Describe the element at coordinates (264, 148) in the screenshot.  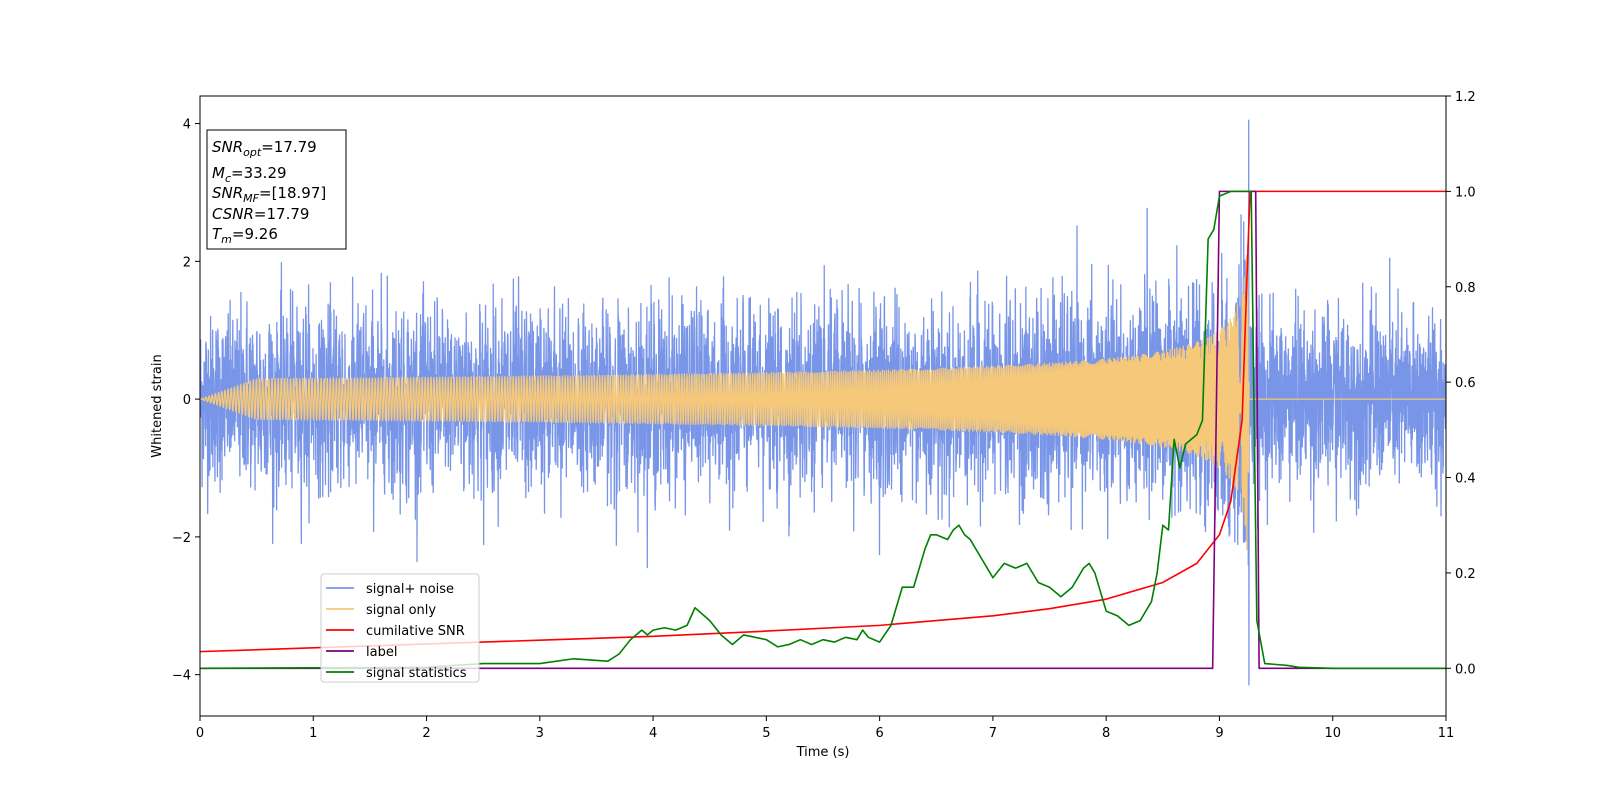
I see `info-snr-opt: SNRopt=17.79` at that location.